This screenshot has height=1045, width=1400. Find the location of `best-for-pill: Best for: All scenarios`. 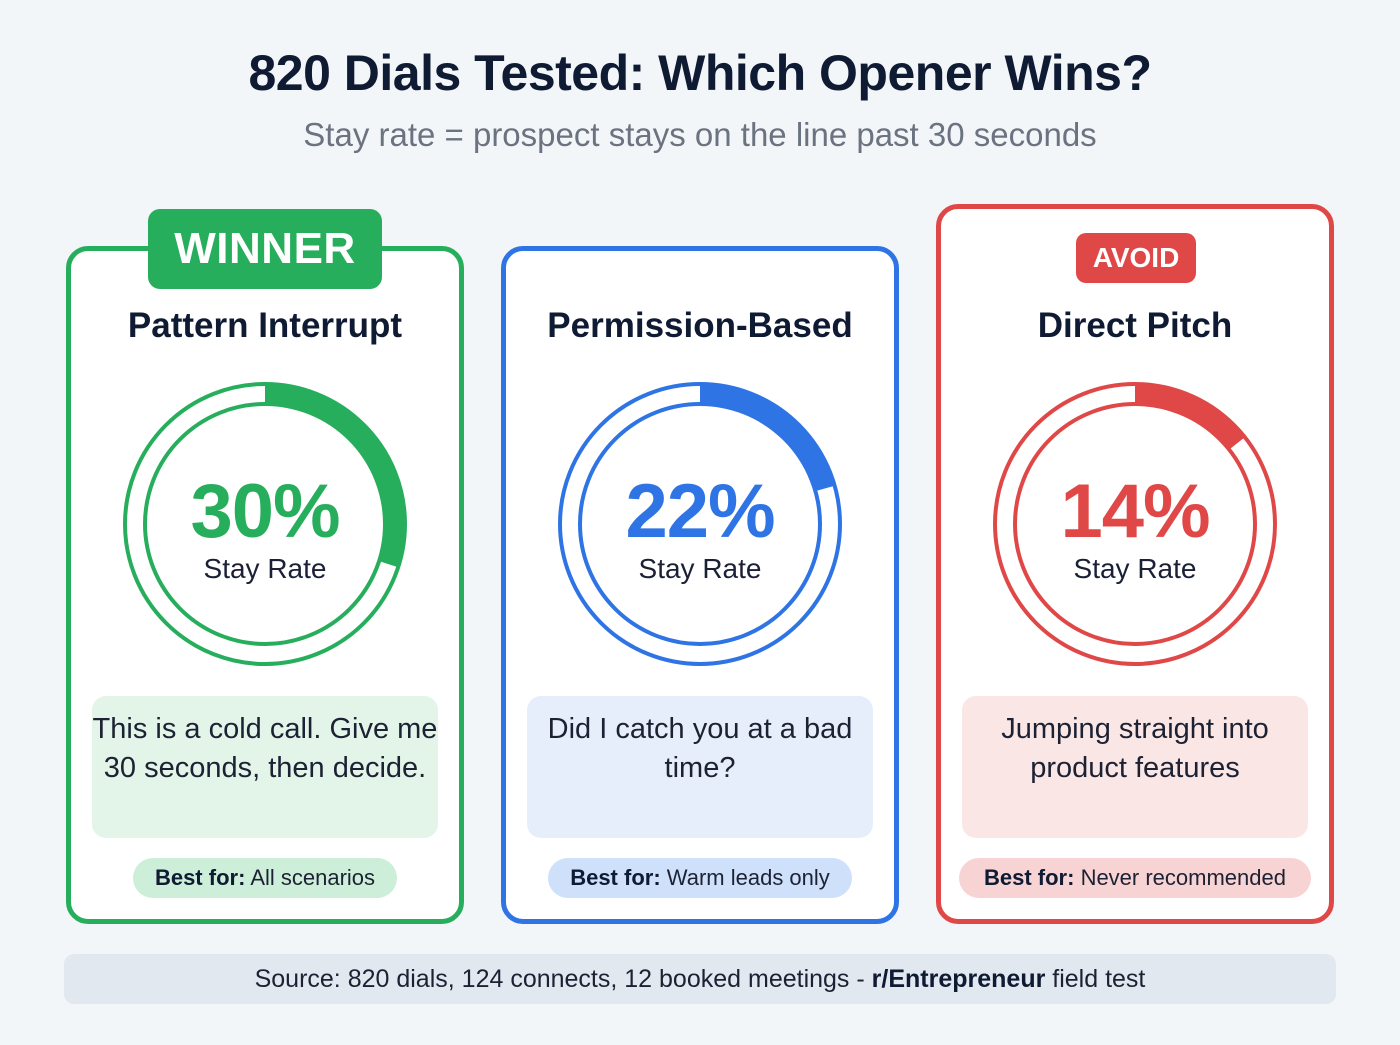

best-for-pill: Best for: All scenarios is located at coordinates (265, 878).